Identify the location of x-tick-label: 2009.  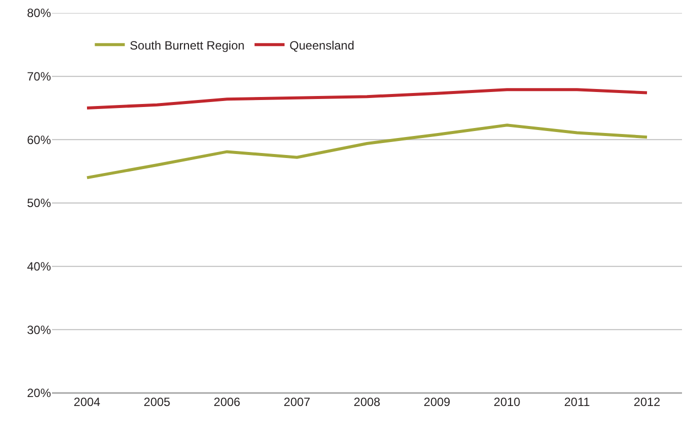
(437, 402).